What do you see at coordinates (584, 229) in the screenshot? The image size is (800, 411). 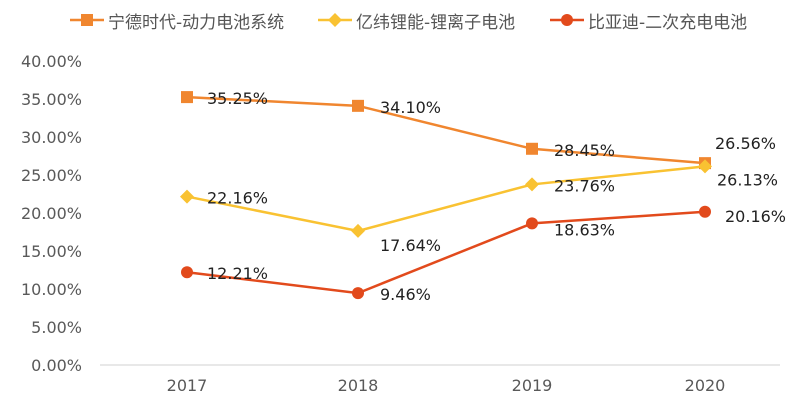 I see `data-label: 18.63%` at bounding box center [584, 229].